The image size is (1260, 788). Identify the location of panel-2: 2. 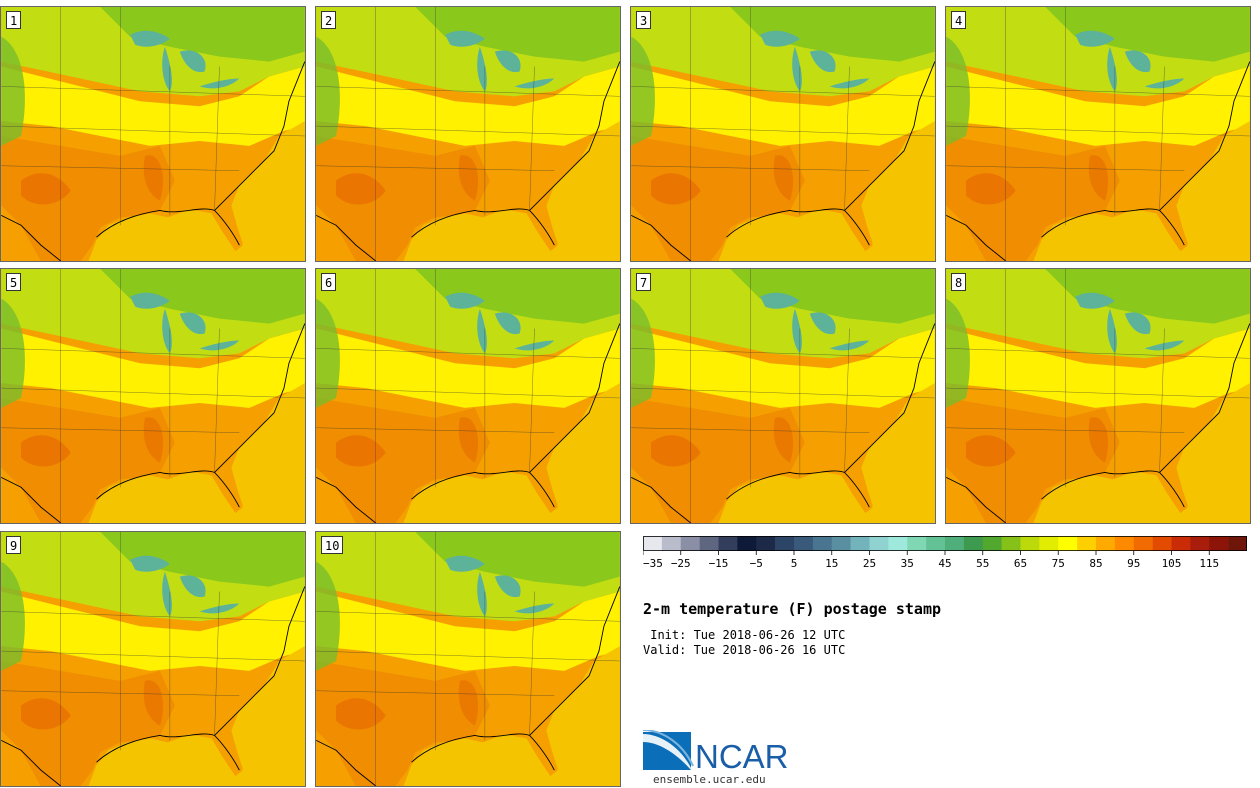
(468, 134).